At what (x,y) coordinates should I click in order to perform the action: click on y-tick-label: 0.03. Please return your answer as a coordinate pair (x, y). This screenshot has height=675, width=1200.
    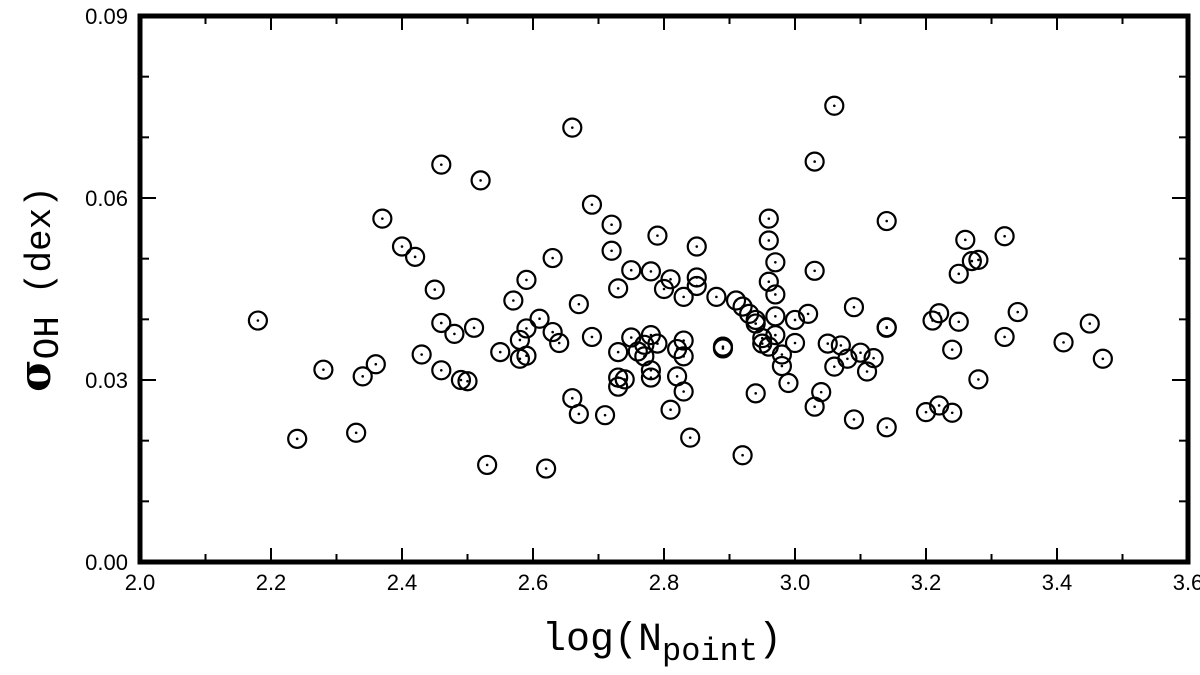
    Looking at the image, I should click on (106, 380).